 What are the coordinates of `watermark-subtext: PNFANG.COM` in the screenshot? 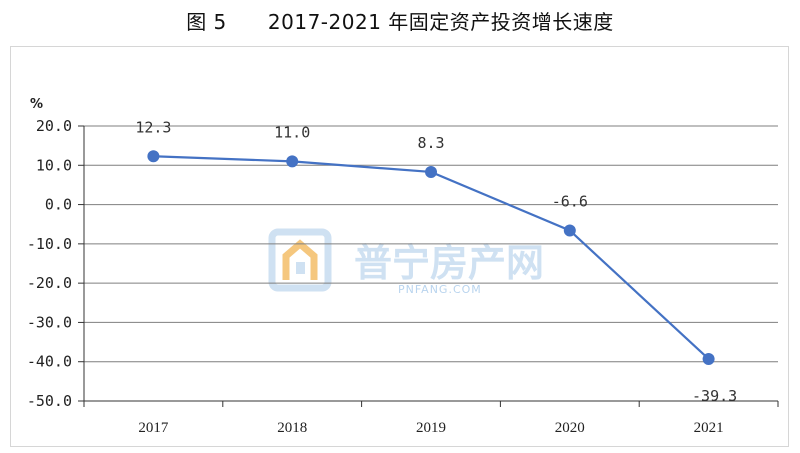 It's located at (440, 289).